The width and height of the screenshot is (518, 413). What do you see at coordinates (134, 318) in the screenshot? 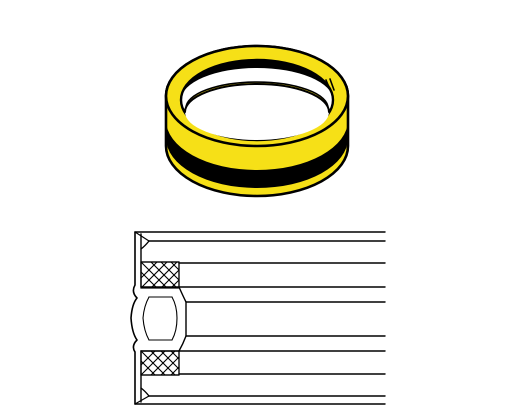
I see `section-outline` at bounding box center [134, 318].